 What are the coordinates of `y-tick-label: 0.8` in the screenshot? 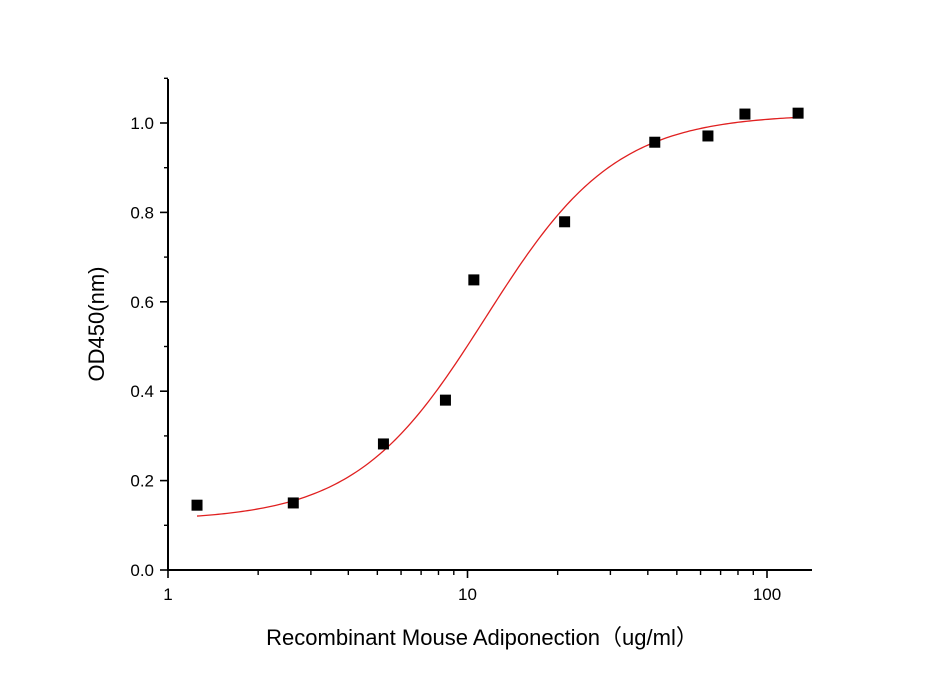 It's located at (142, 212).